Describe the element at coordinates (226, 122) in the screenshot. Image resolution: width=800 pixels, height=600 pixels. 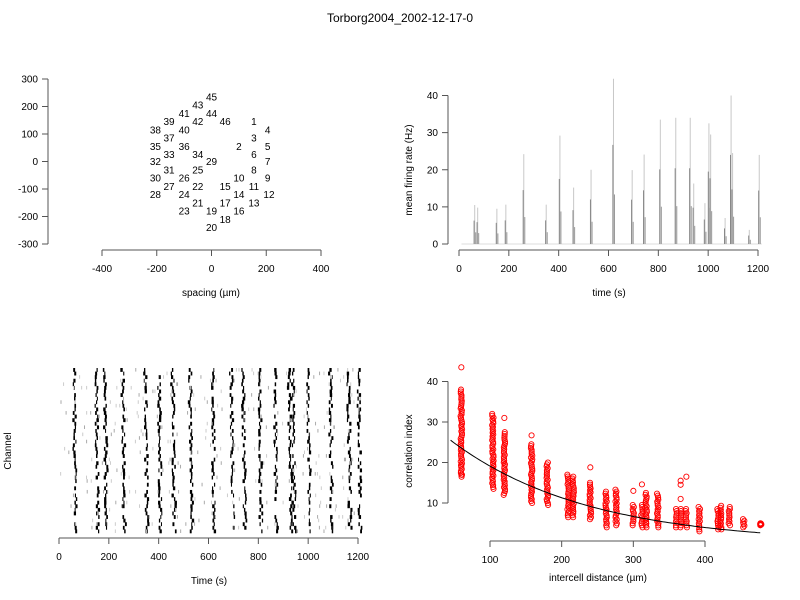
I see `electrode-label: 46` at that location.